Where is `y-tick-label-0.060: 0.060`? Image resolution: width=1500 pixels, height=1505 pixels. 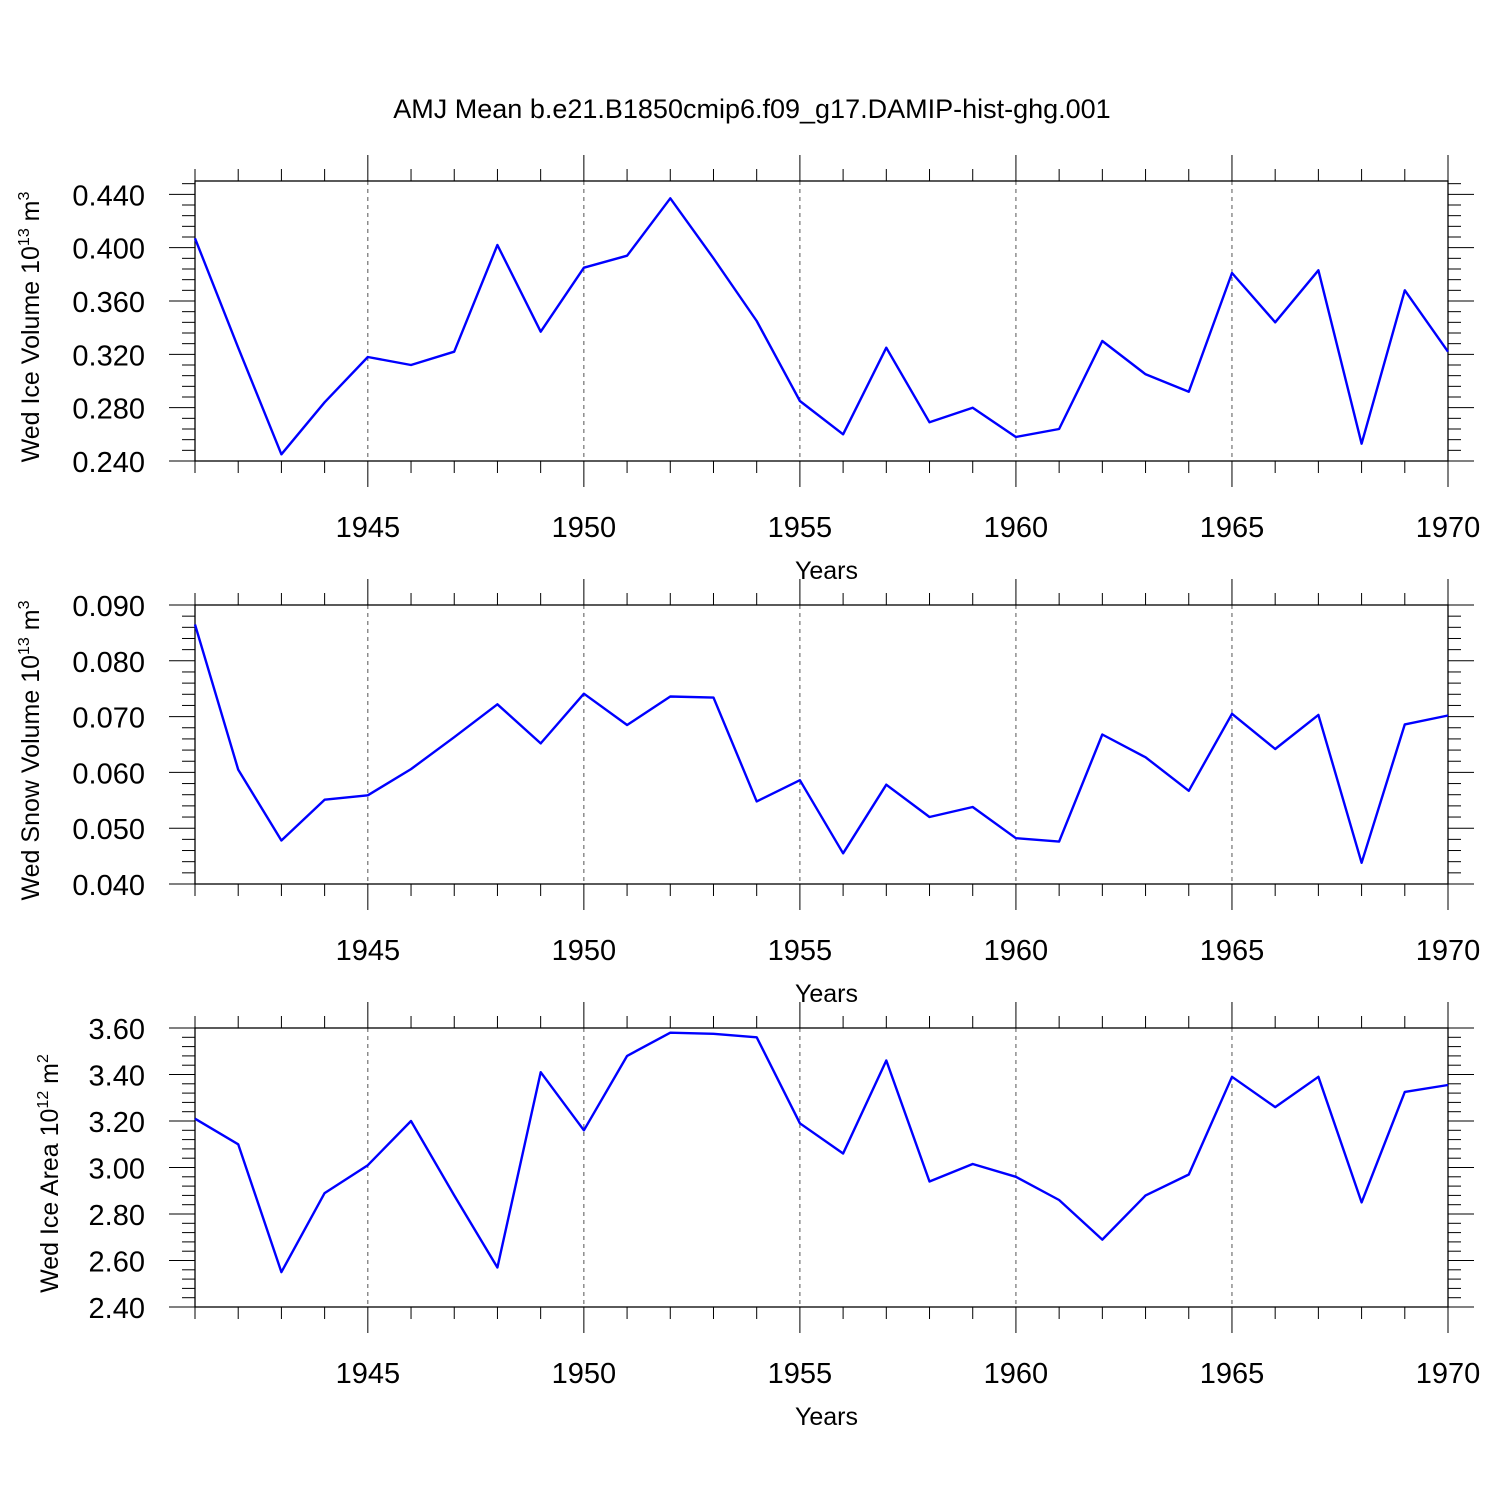 y-tick-label-0.060: 0.060 is located at coordinates (108, 774).